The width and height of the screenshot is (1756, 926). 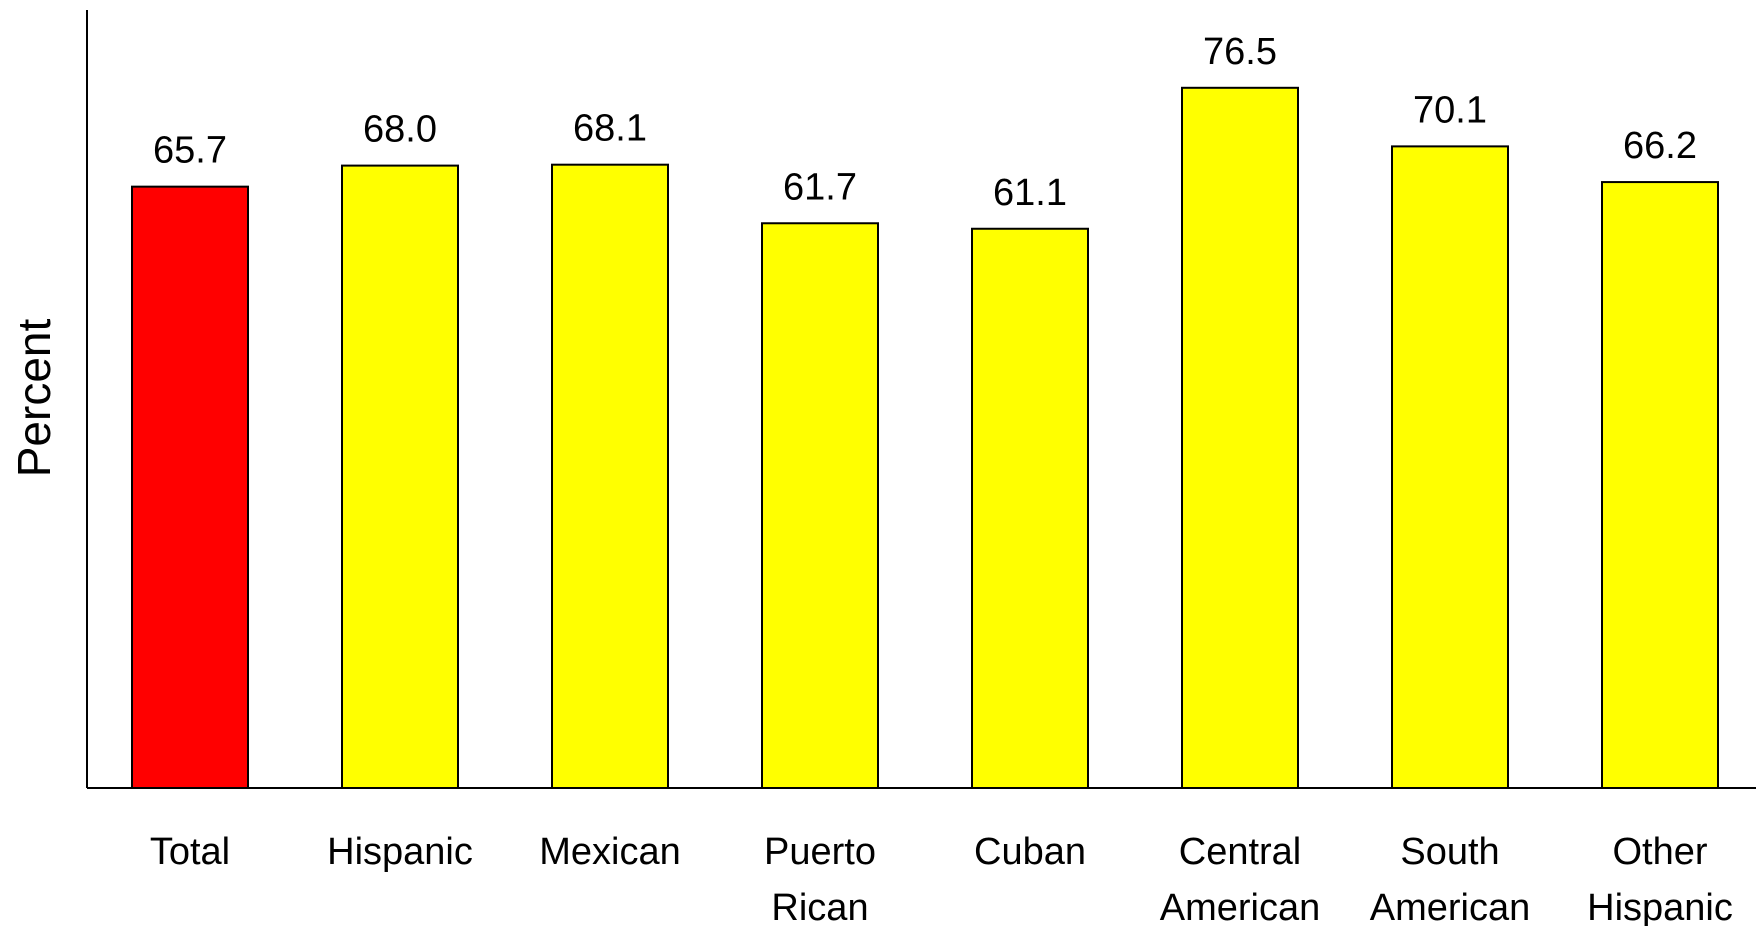 What do you see at coordinates (1660, 146) in the screenshot?
I see `value-label-7: 66.2` at bounding box center [1660, 146].